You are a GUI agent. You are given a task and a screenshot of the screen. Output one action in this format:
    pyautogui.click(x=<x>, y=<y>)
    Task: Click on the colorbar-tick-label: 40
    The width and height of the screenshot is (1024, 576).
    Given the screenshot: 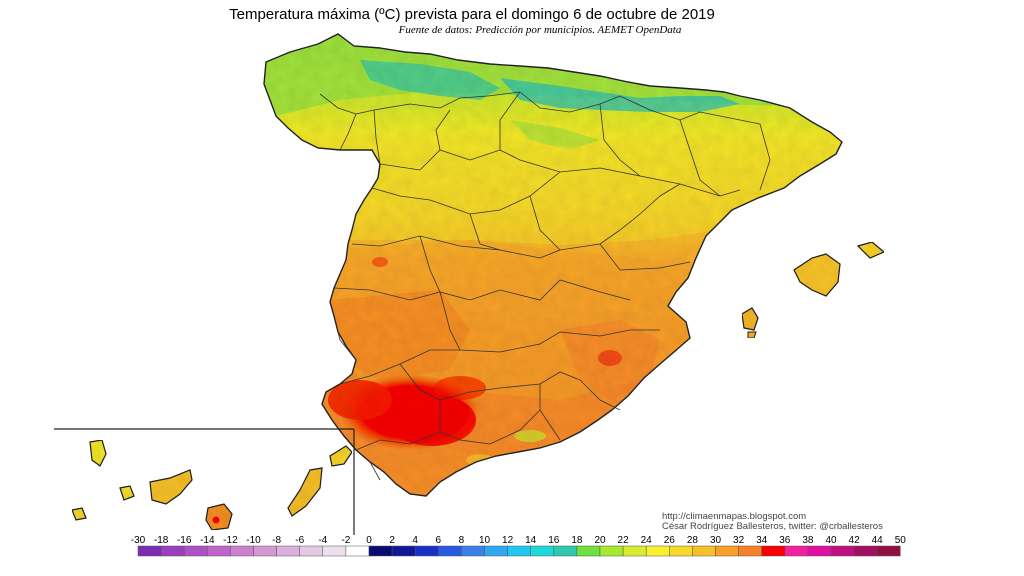 What is the action you would take?
    pyautogui.click(x=831, y=540)
    